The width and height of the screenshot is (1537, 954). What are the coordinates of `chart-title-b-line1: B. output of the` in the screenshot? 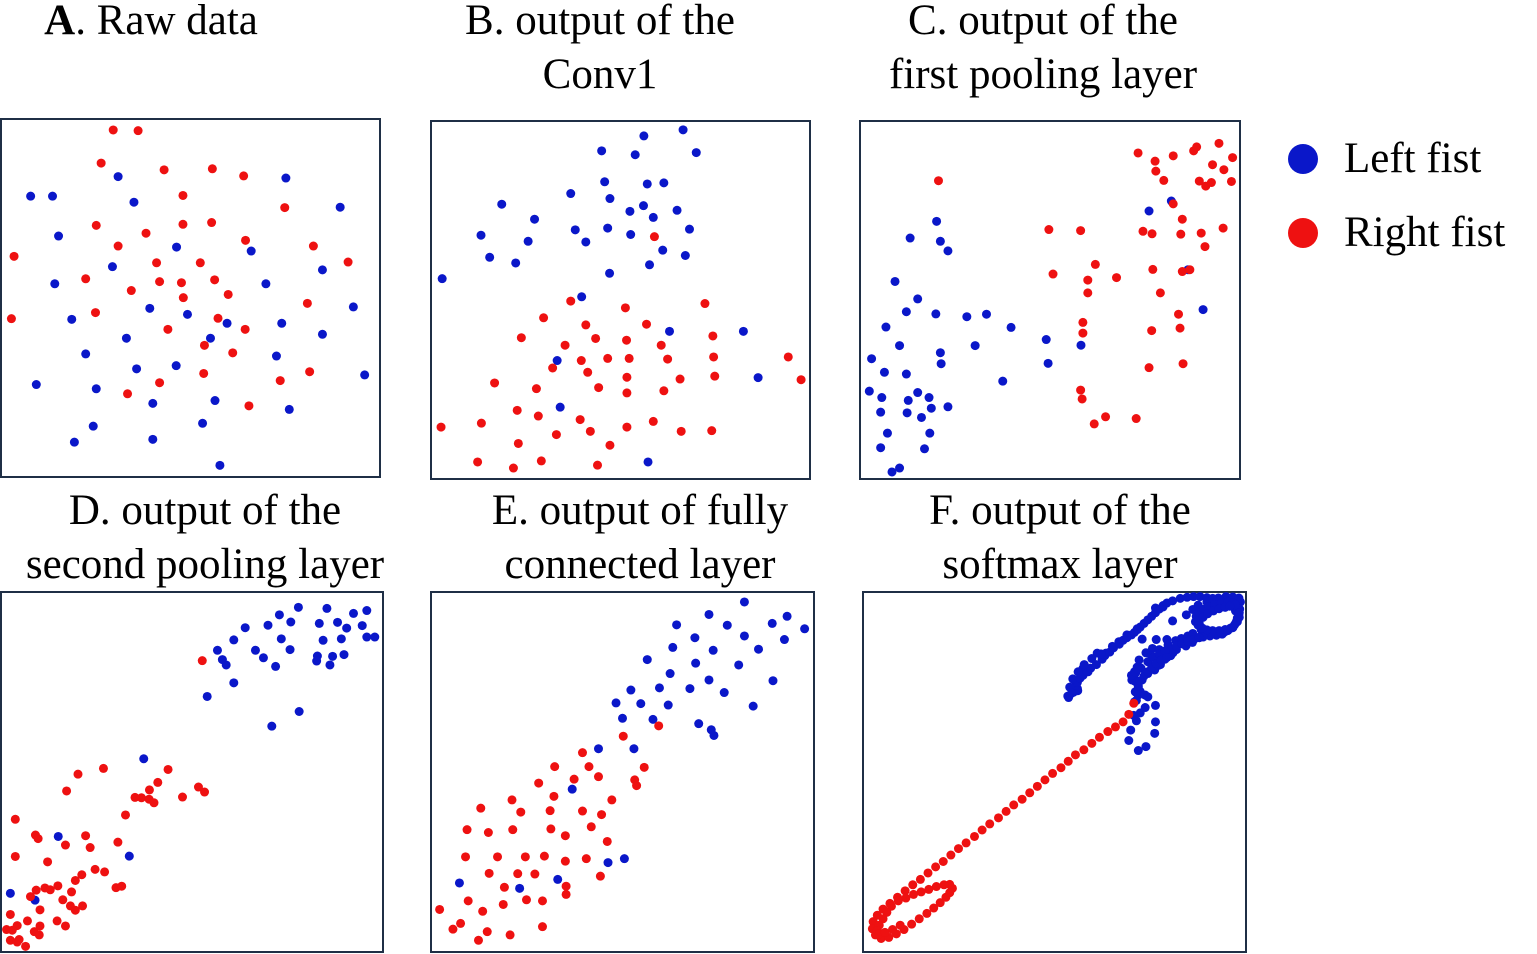 It's located at (600, 22).